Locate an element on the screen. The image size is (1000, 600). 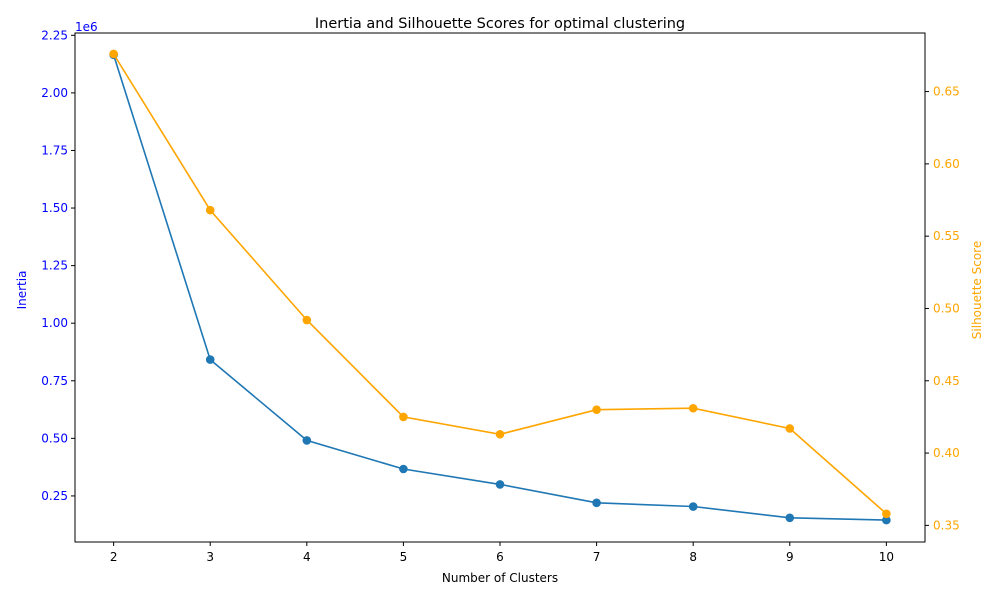
right-y-tick-label: 0.40 is located at coordinates (946, 453).